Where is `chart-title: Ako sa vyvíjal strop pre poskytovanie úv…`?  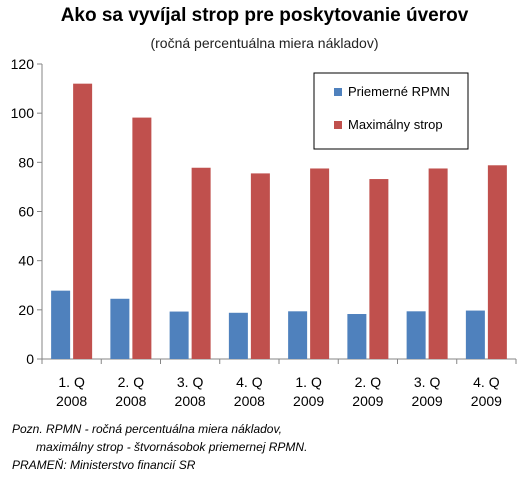 chart-title: Ako sa vyvíjal strop pre poskytovanie úv… is located at coordinates (264, 15).